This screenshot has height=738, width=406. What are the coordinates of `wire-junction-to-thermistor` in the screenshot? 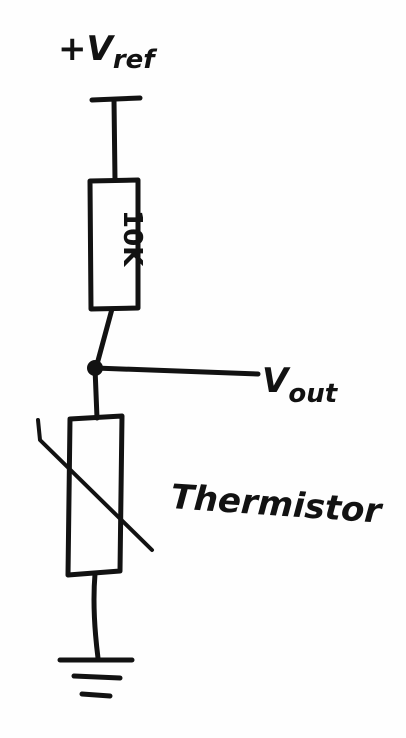 It's located at (96, 393).